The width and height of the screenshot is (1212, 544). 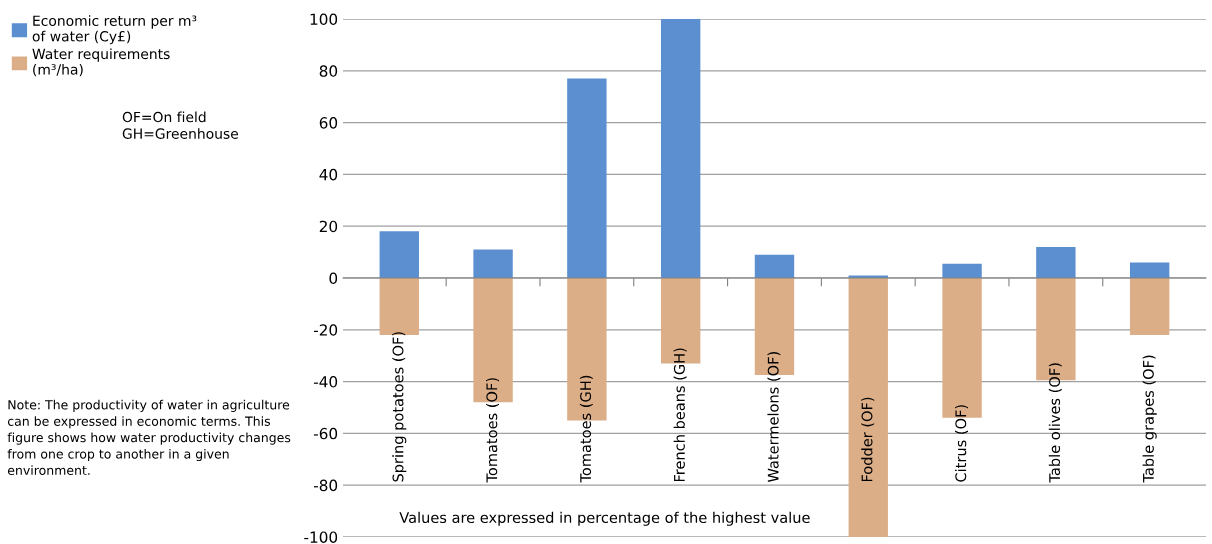 I want to click on text: OF=On field GH=Greenhouse, so click(x=180, y=125).